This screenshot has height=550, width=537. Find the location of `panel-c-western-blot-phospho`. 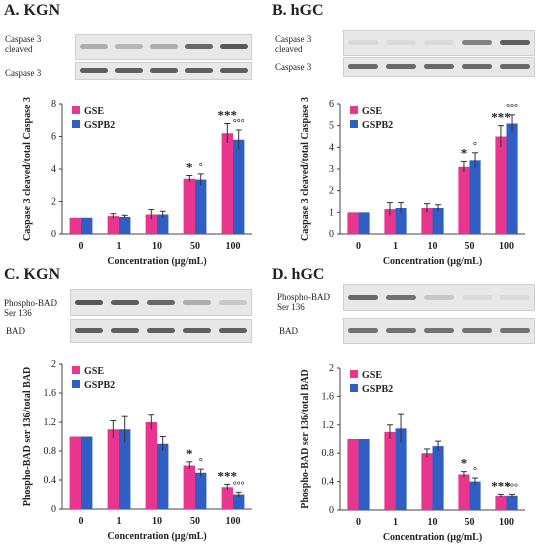

panel-c-western-blot-phospho is located at coordinates (161, 302).